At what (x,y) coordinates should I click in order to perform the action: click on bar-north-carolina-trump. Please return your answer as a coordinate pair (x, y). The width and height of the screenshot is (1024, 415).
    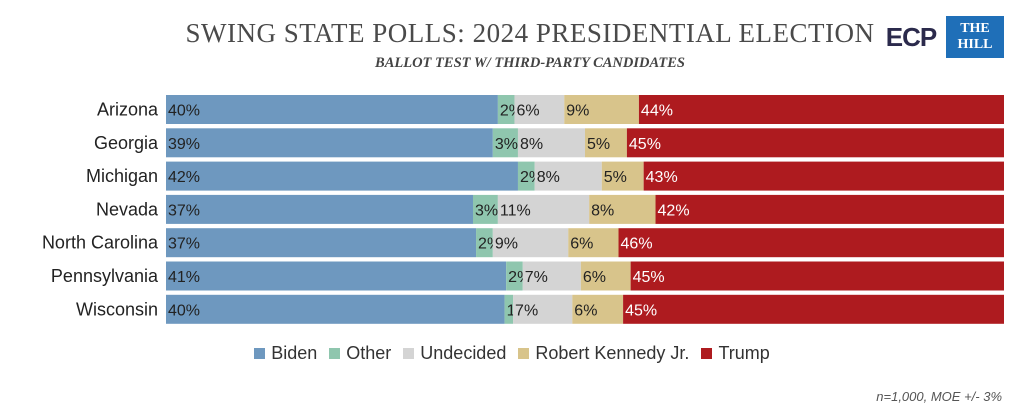
    Looking at the image, I should click on (811, 243).